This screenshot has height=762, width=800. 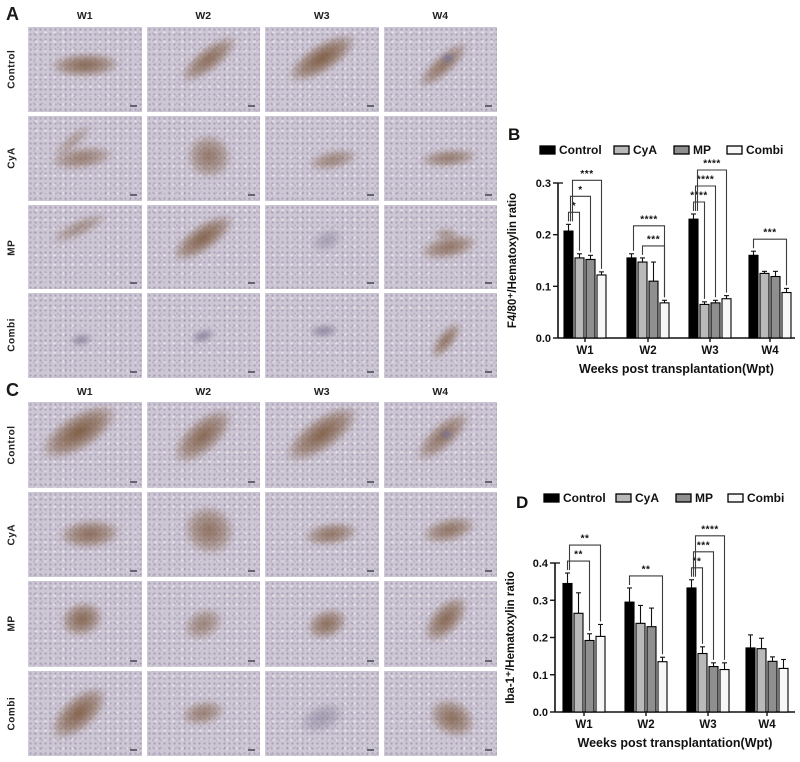 I want to click on legend-item: MP, so click(x=692, y=150).